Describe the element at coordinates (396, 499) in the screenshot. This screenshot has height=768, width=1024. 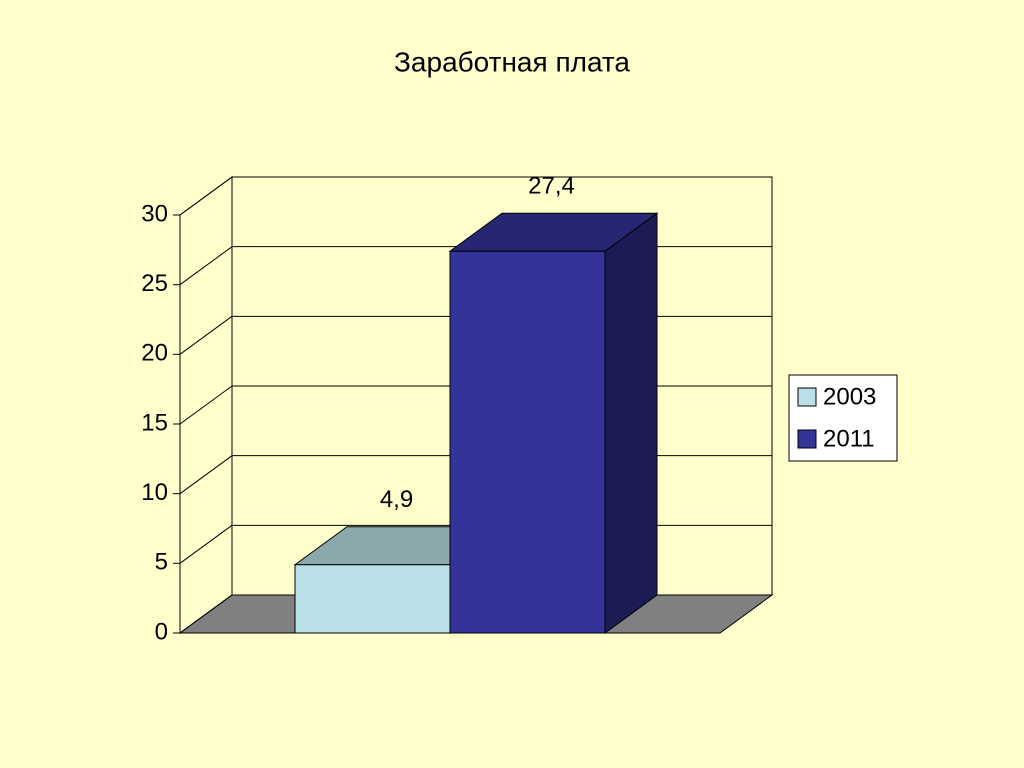
I see `value-label: 4,9` at that location.